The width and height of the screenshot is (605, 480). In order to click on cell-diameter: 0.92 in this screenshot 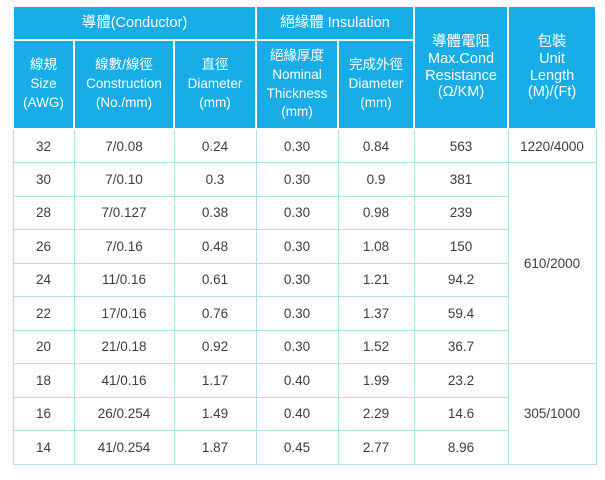, I will do `click(215, 346)`.